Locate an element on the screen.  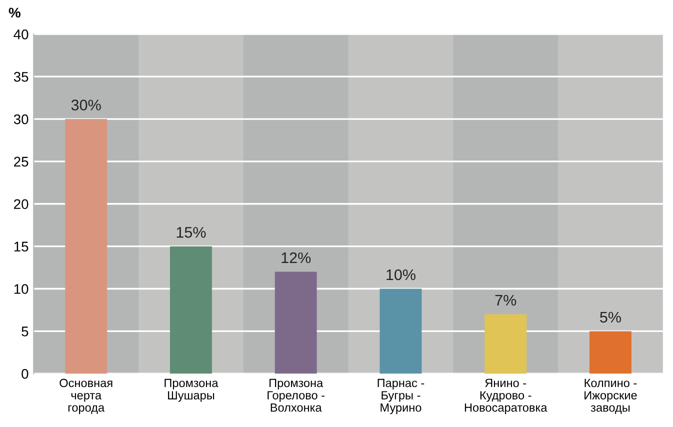
data-label: 12% is located at coordinates (296, 258).